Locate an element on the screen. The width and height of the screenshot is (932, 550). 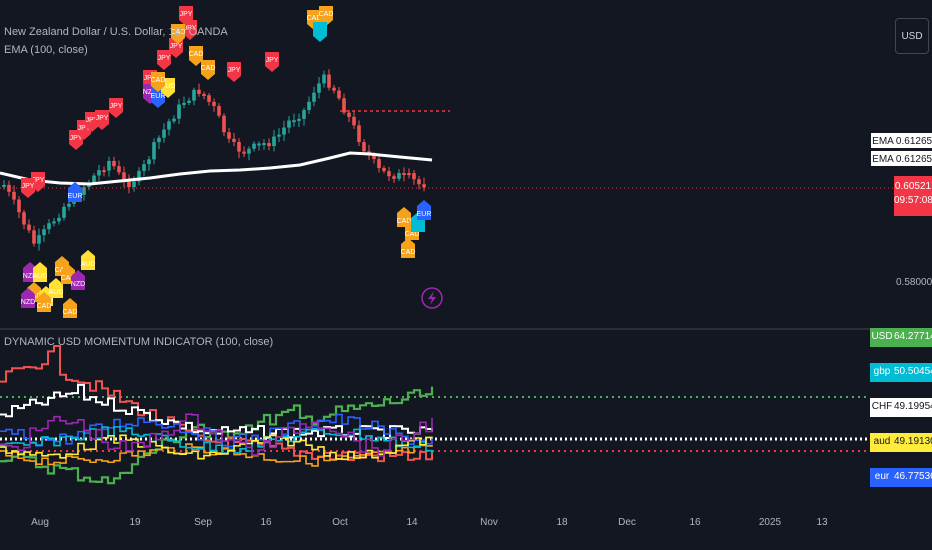
marker-label: EUR is located at coordinates (158, 96).